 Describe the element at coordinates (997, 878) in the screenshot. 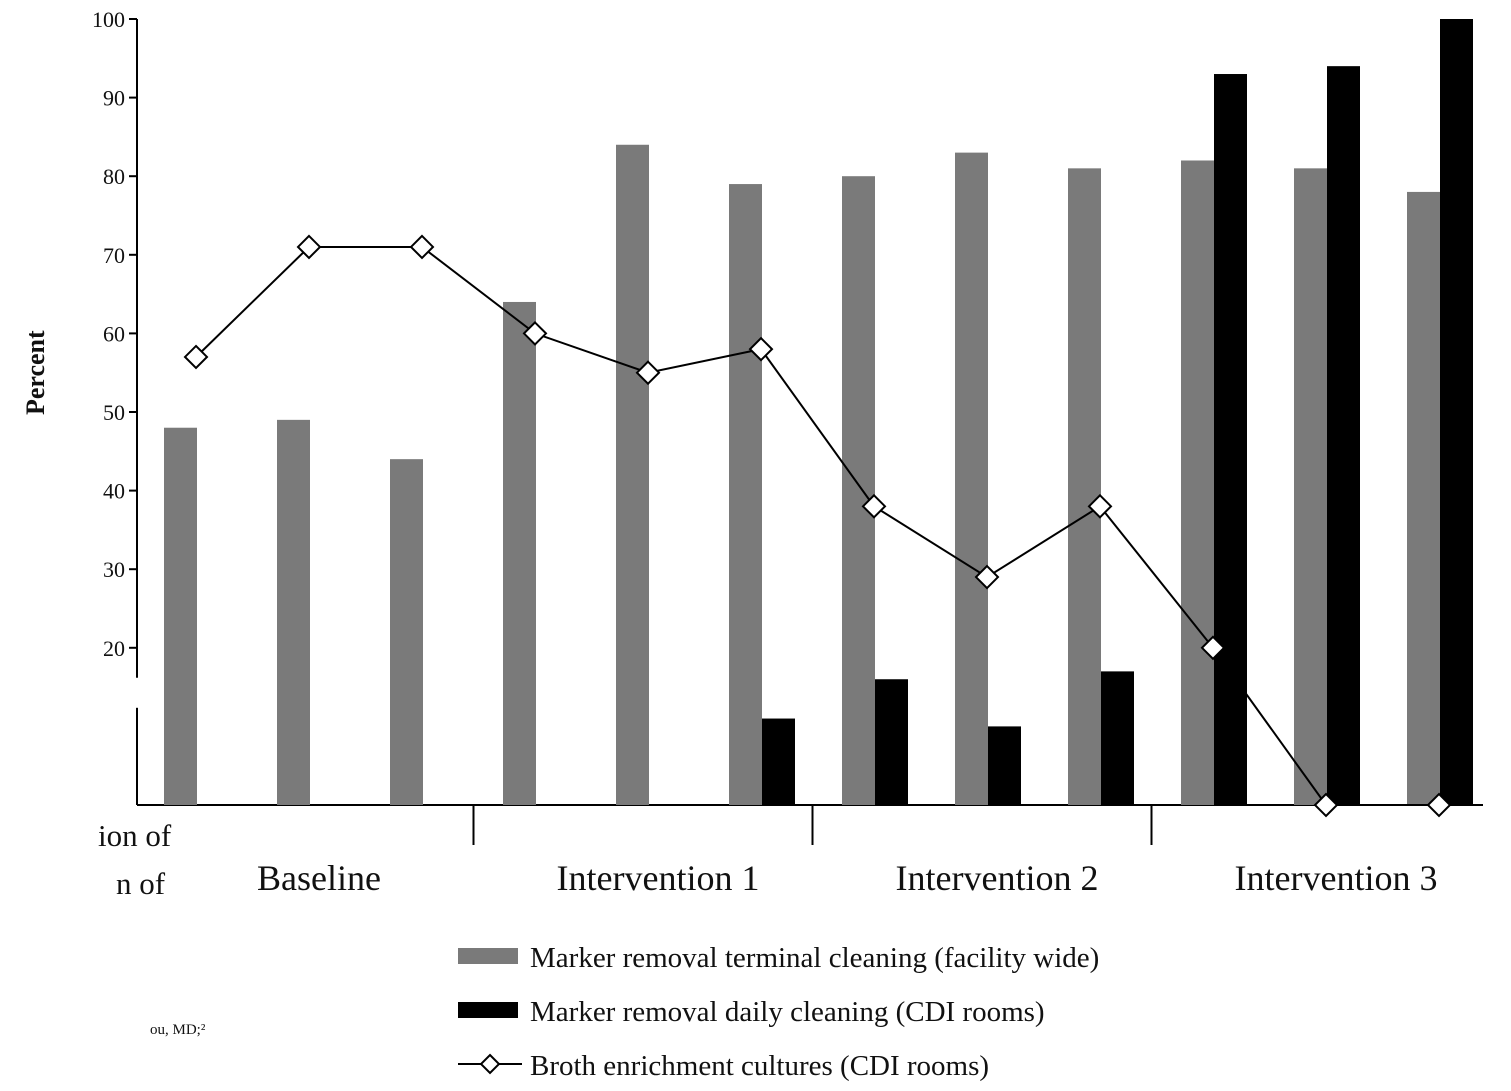

I see `group-label: Intervention 2` at that location.